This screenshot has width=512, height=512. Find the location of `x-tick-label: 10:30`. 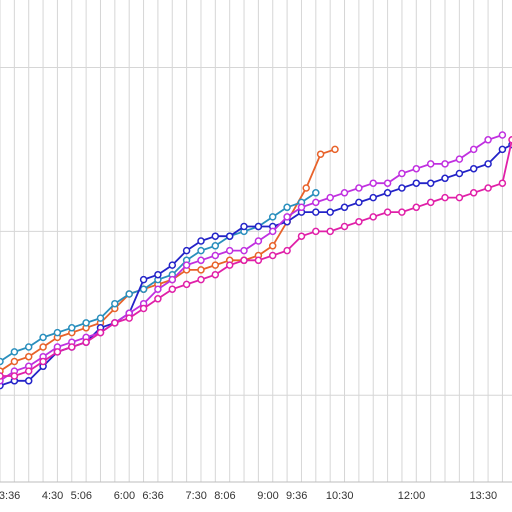

x-tick-label: 10:30 is located at coordinates (340, 496).